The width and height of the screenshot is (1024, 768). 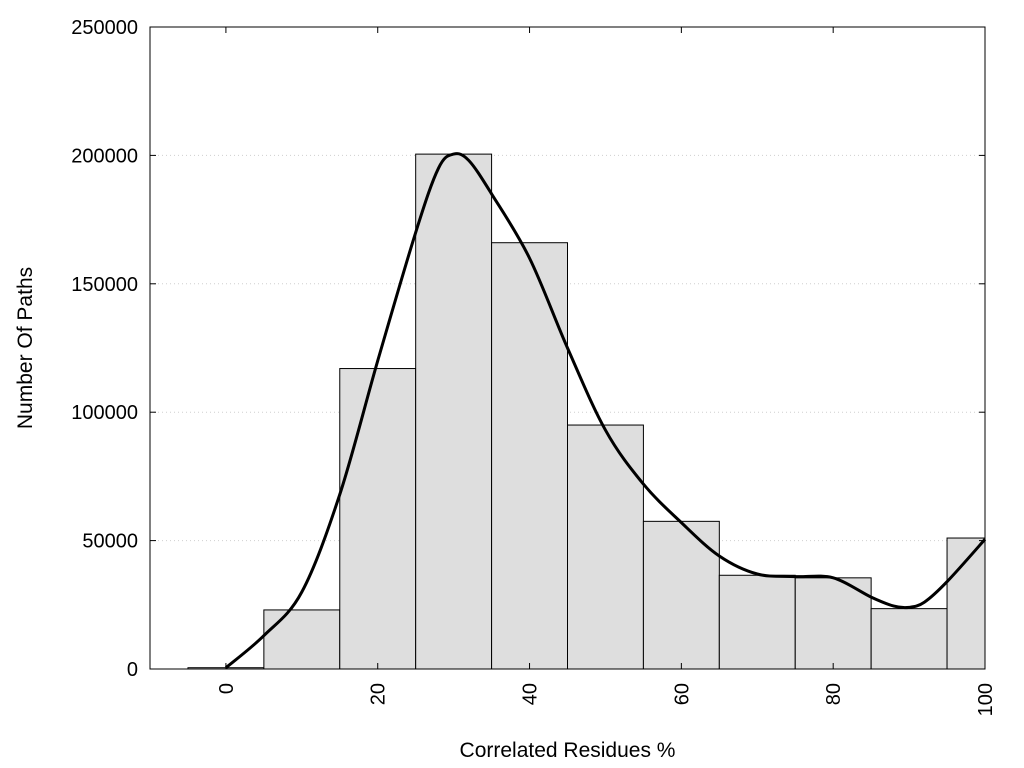 I want to click on y-tick-label: 250000, so click(x=104, y=28).